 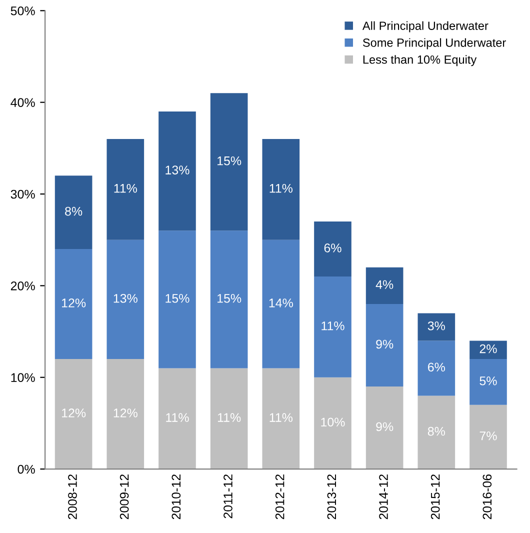 What do you see at coordinates (22, 194) in the screenshot?
I see `y-tick-label: 30%` at bounding box center [22, 194].